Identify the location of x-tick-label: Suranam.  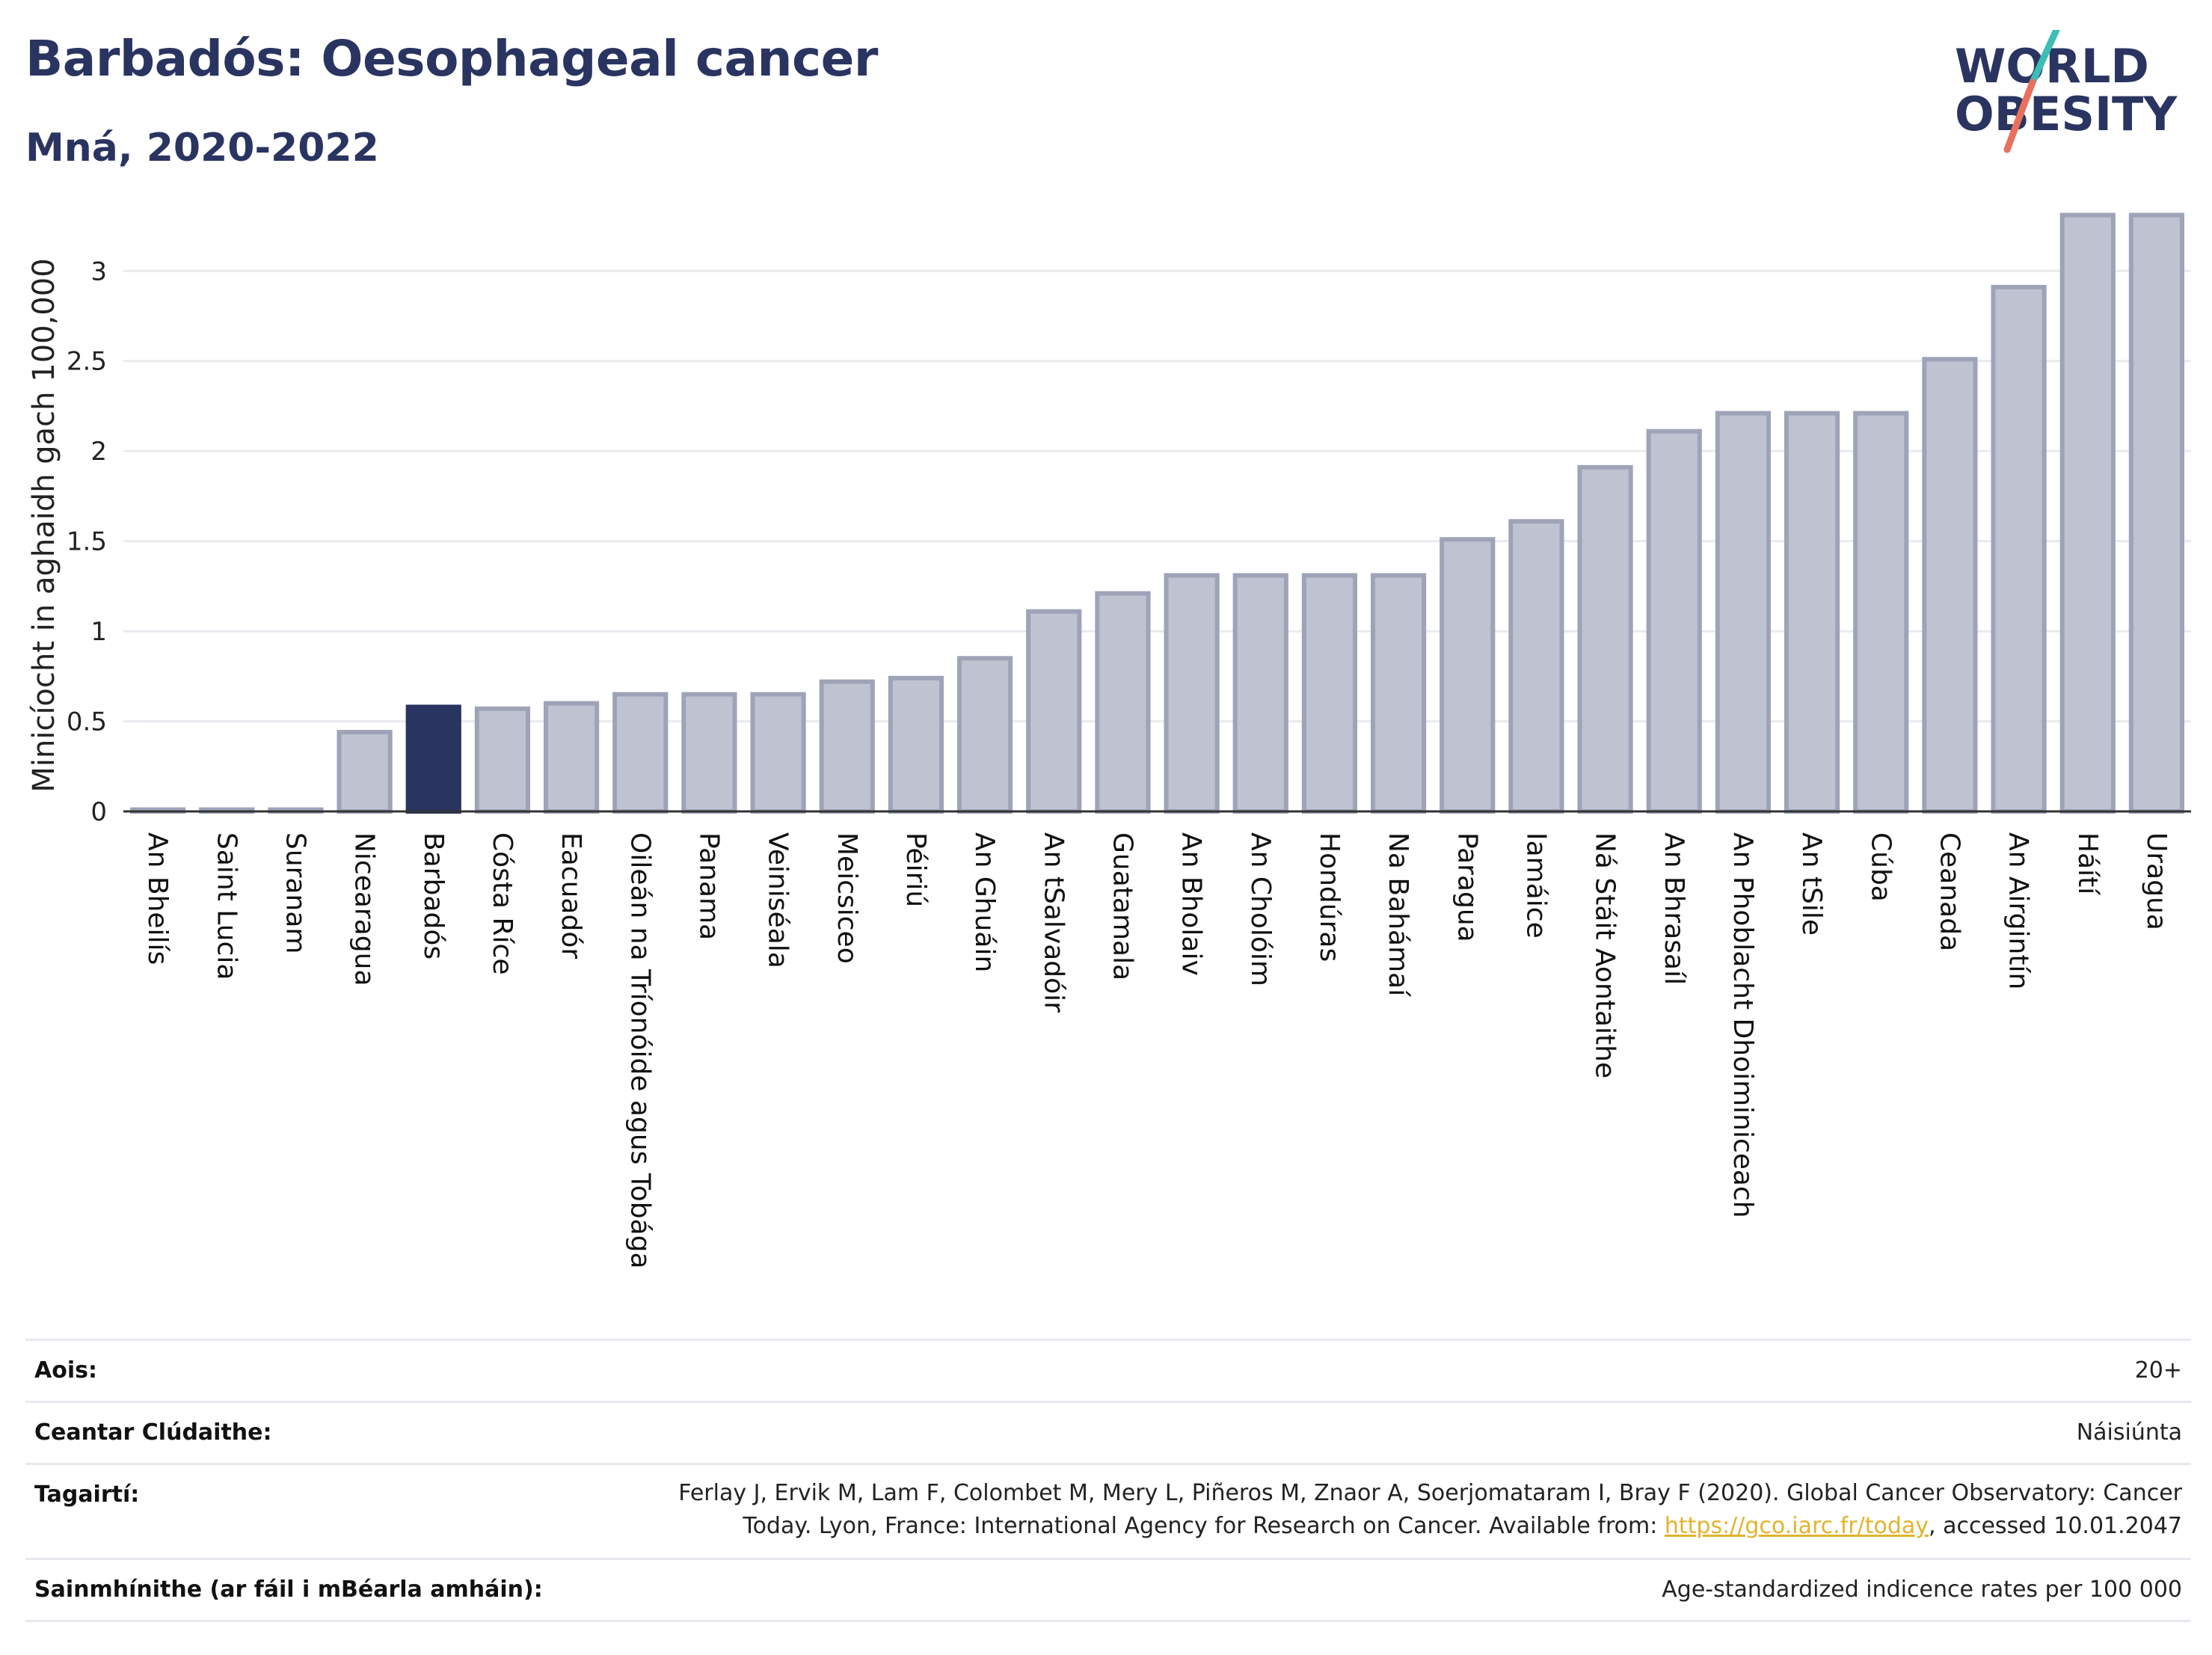
(295, 893).